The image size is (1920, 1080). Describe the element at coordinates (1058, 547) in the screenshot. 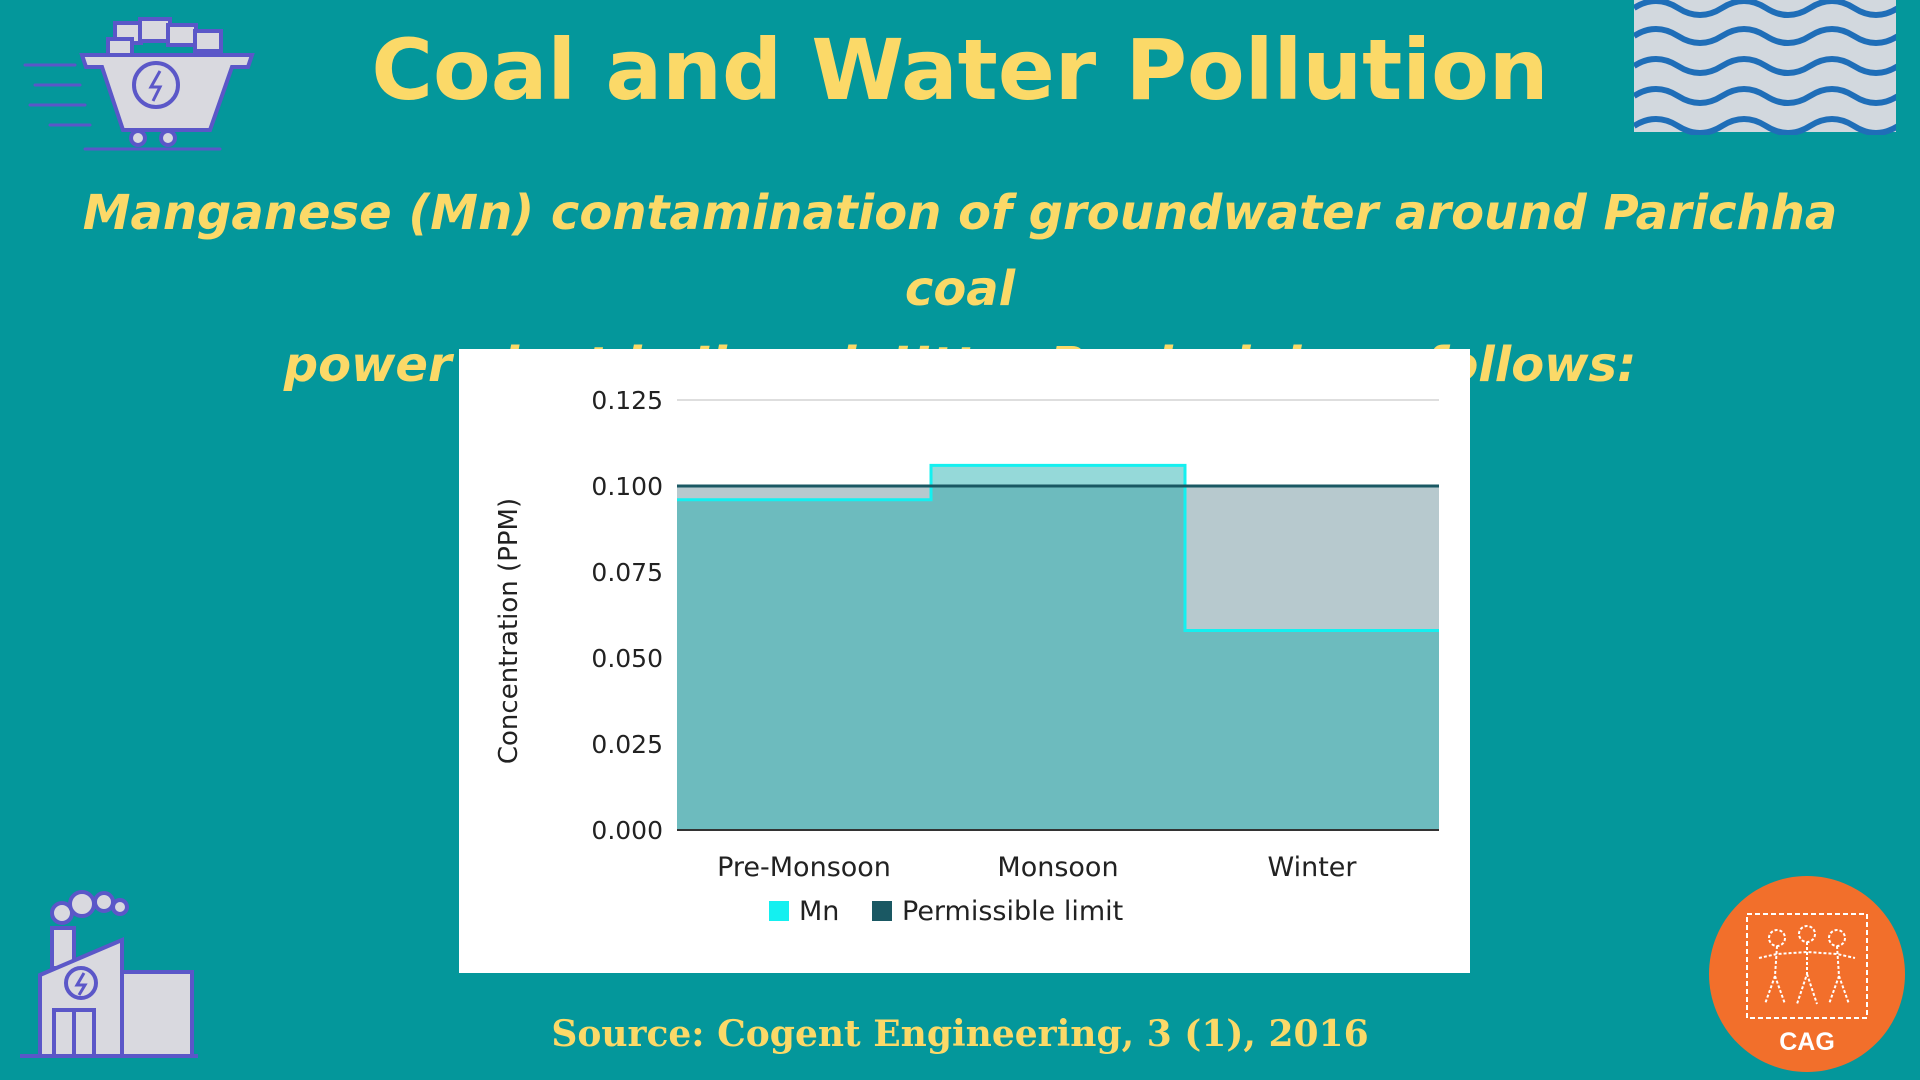

I see `series-line-mn` at that location.